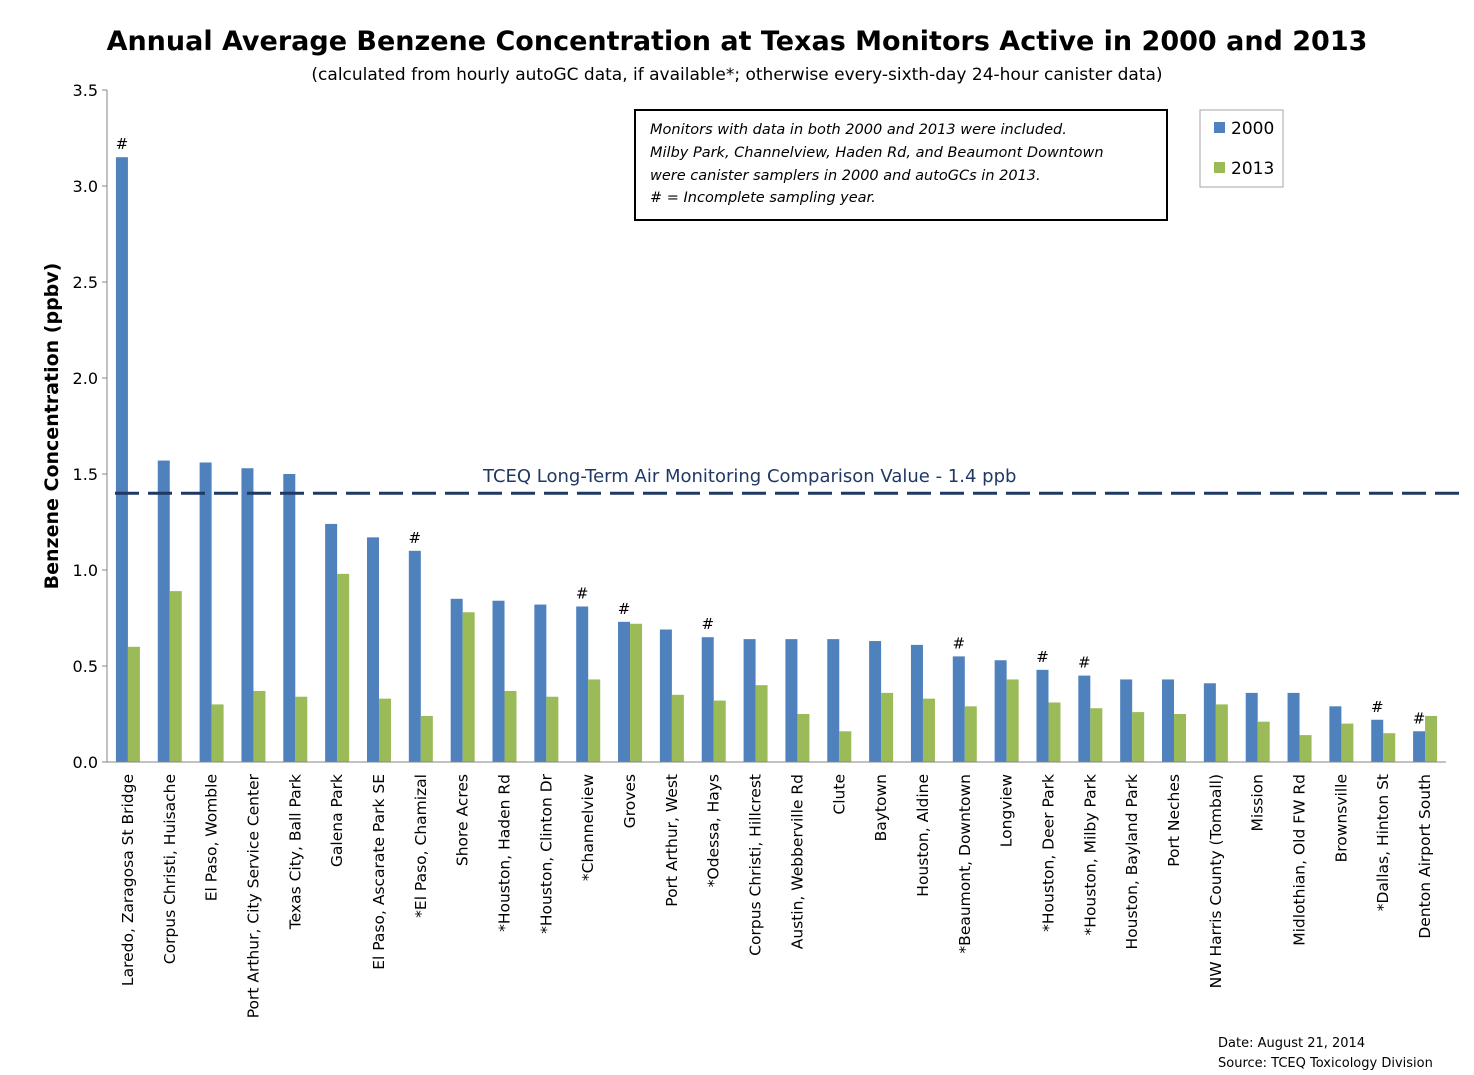 The width and height of the screenshot is (1474, 1075). What do you see at coordinates (90, 426) in the screenshot?
I see `y-axis: 0.0 0.5 1.0 1.5 2.0 2.5 3.0 3.5` at bounding box center [90, 426].